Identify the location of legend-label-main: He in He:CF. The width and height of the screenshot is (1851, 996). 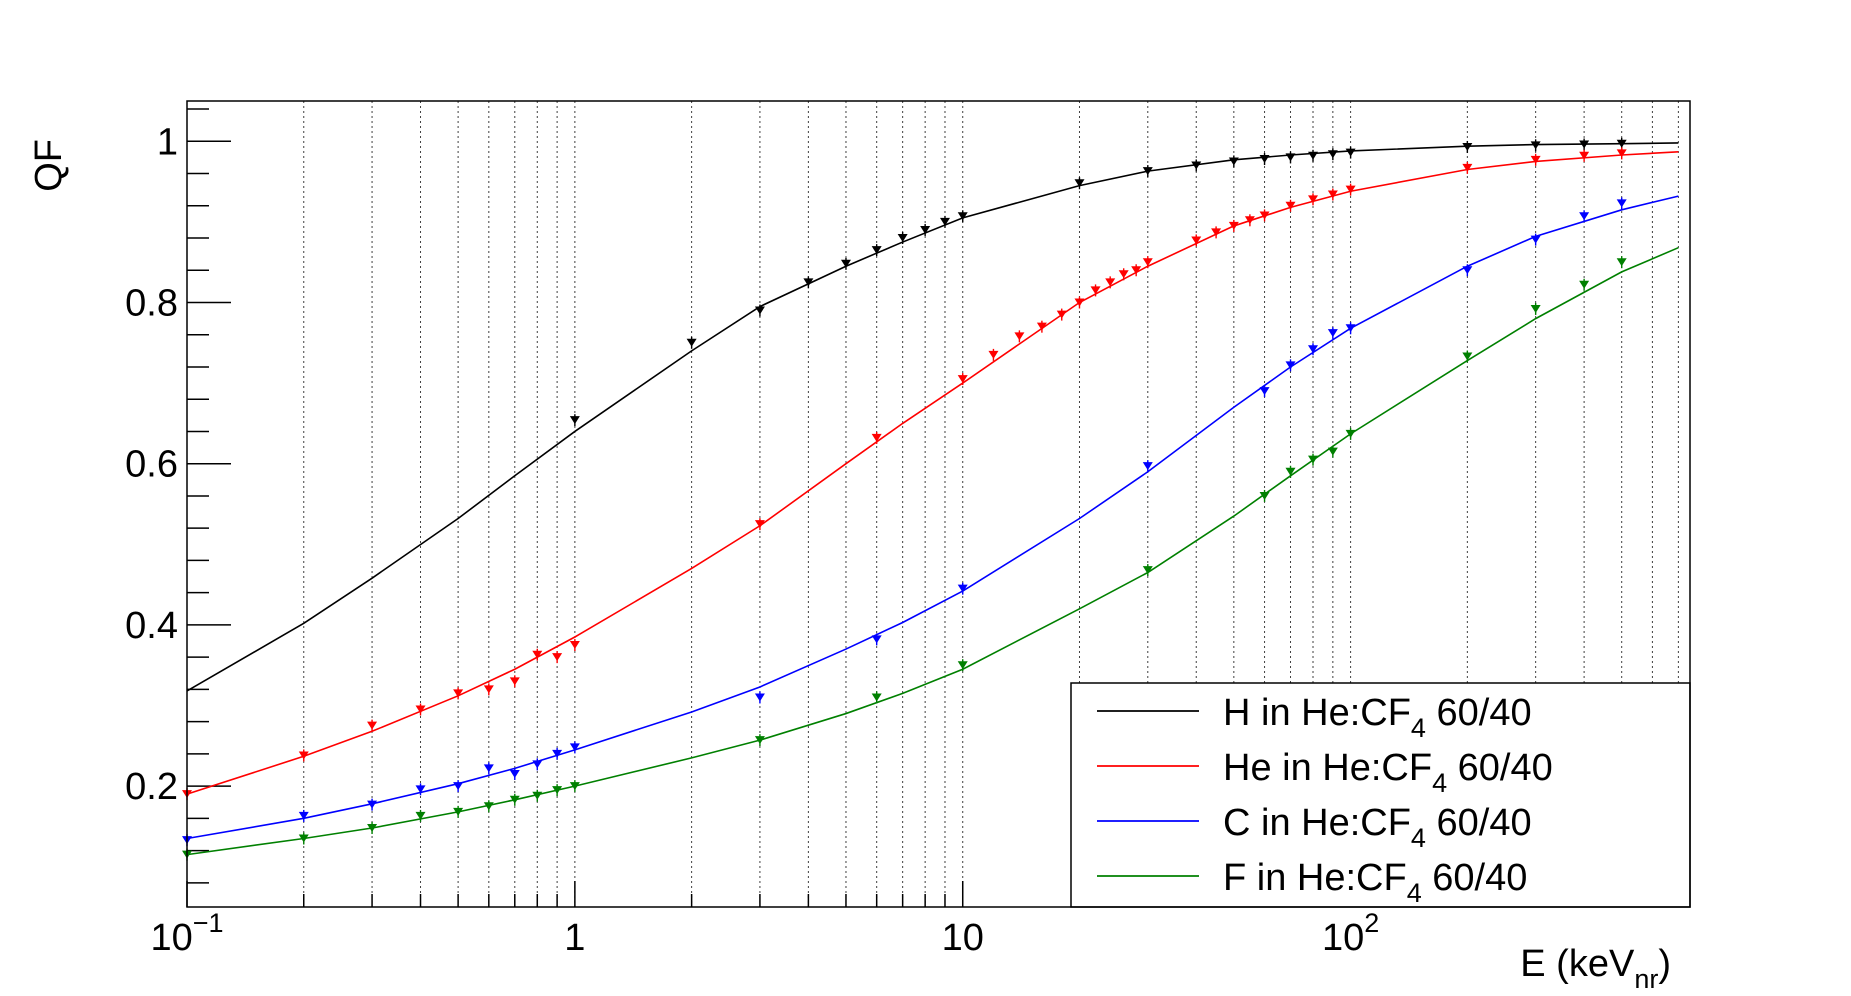
(1327, 768).